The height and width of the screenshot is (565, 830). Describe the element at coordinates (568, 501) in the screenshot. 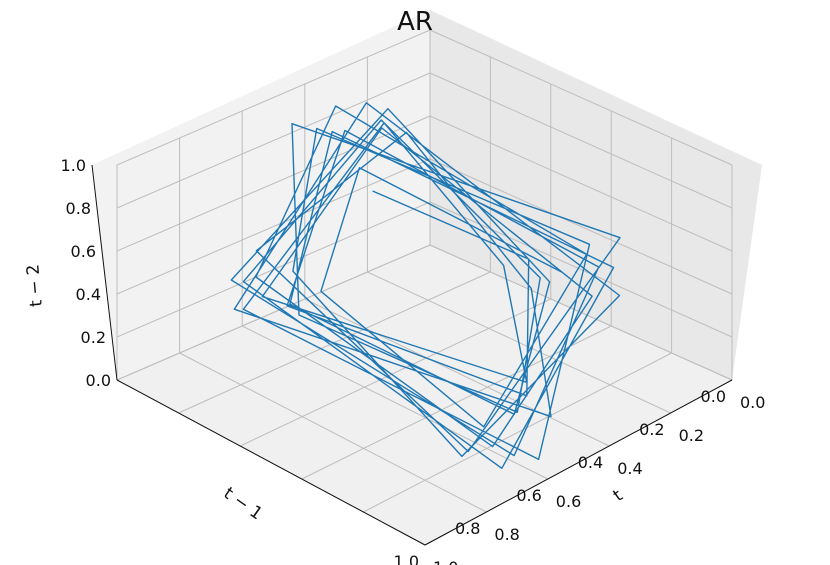

I see `x-tick-label: 0.6` at that location.